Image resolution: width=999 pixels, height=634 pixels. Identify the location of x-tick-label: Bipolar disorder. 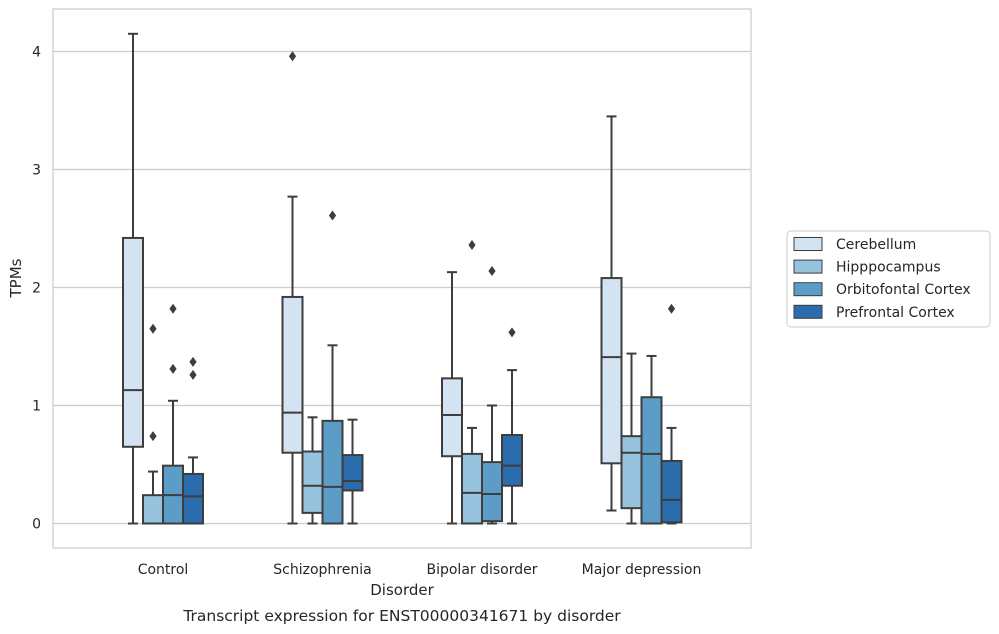
(481, 570).